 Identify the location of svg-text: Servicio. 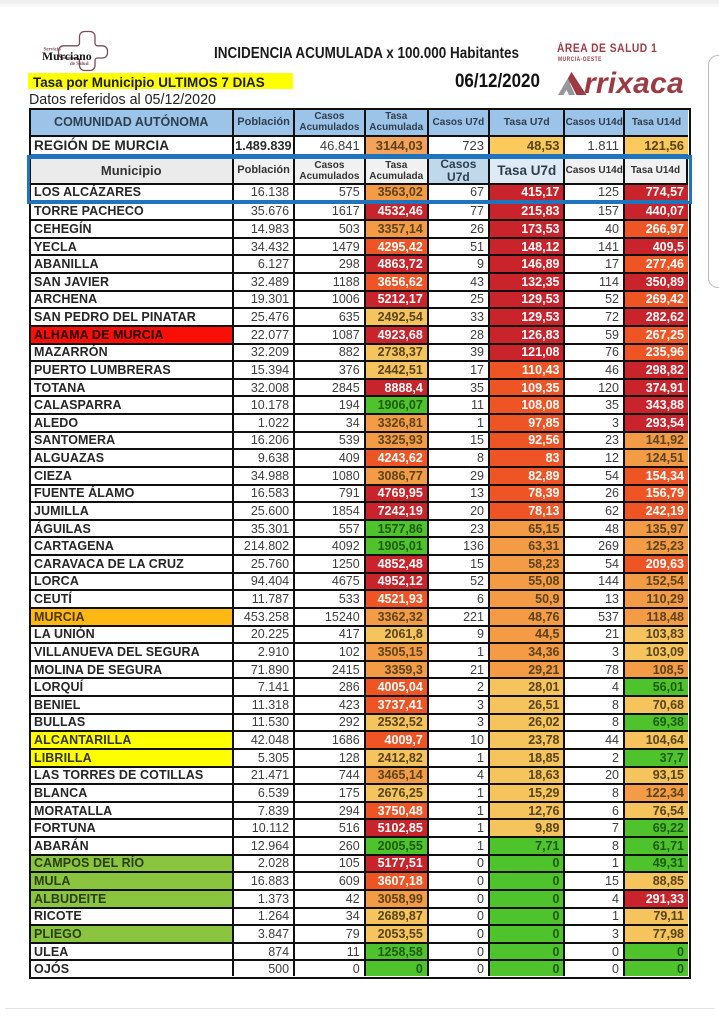
(53, 50).